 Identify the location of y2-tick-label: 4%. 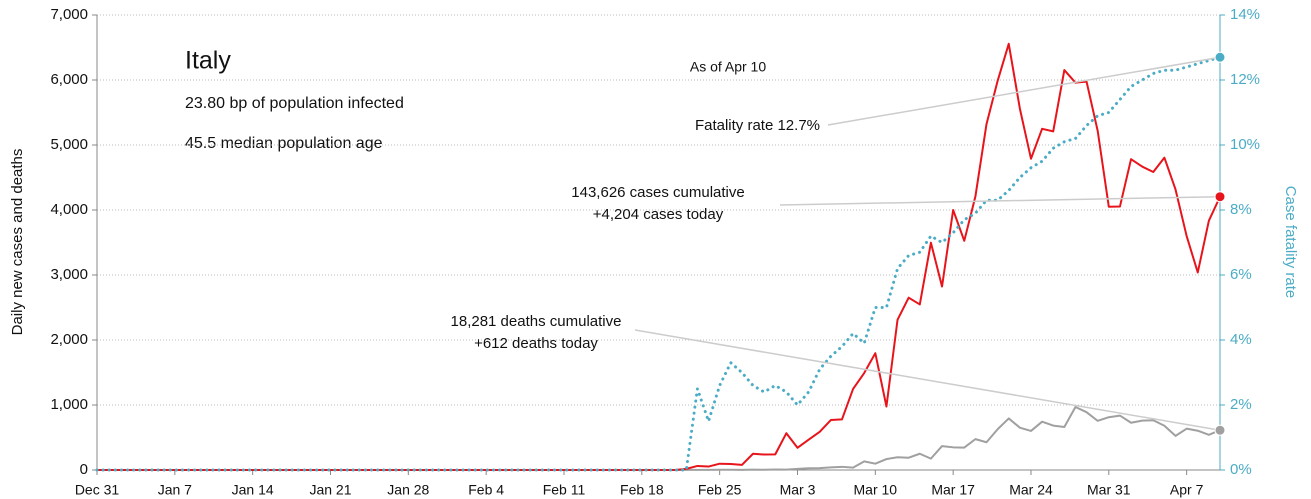
(1241, 339).